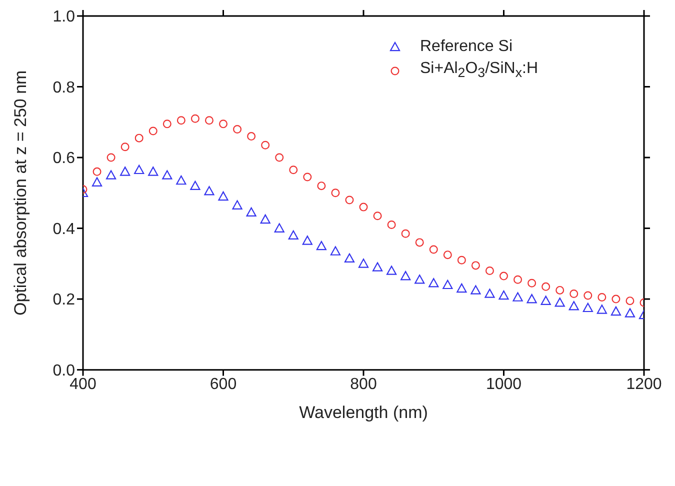  Describe the element at coordinates (64, 87) in the screenshot. I see `y-tick-label: 0.8` at that location.